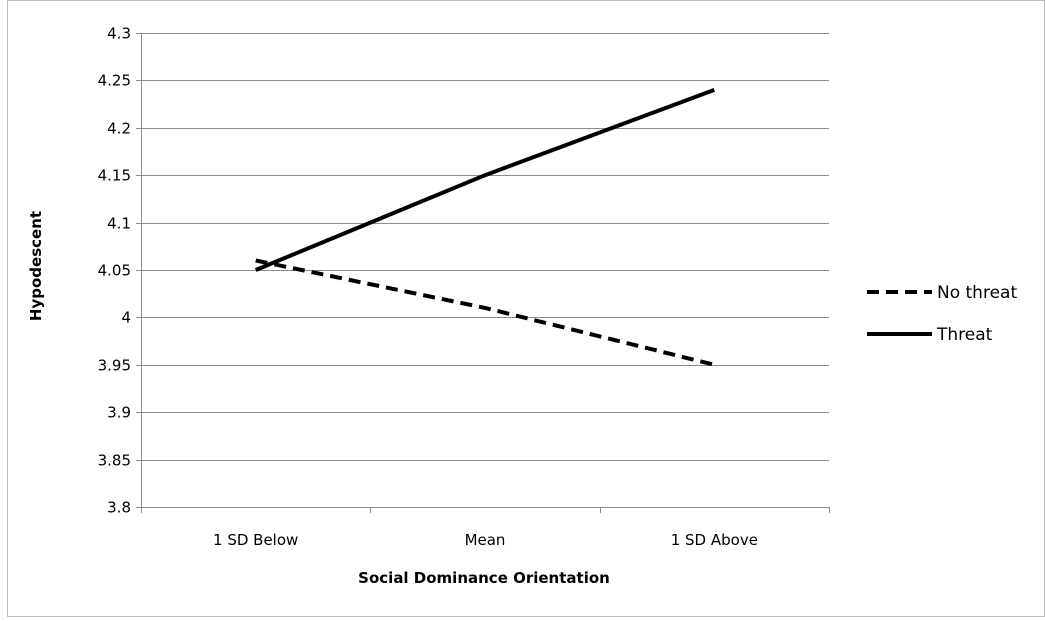 This screenshot has width=1045, height=621. Describe the element at coordinates (126, 318) in the screenshot. I see `y-tick-label: 4` at that location.